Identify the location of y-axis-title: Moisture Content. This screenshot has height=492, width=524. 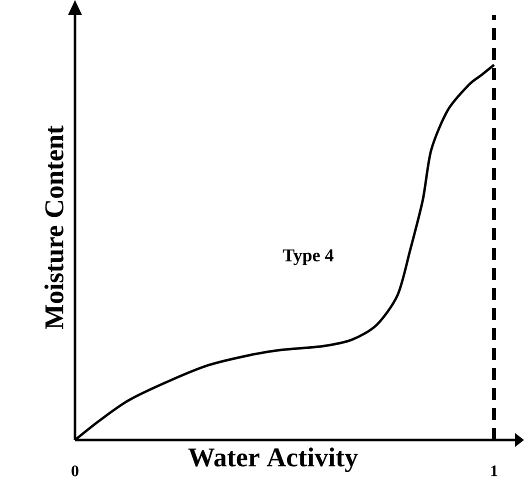
(54, 228).